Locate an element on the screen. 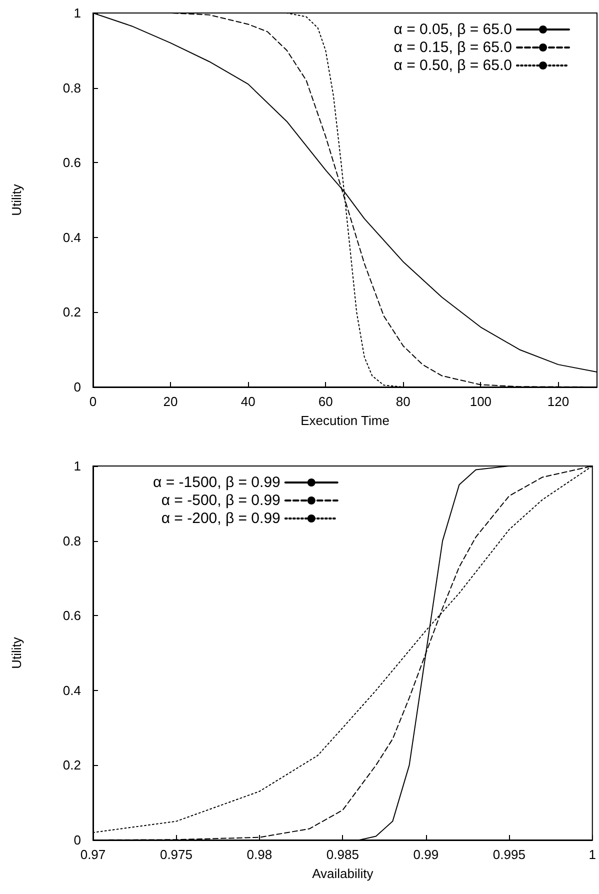 This screenshot has width=599, height=894. legend-label: α = -500, β = 0.99 is located at coordinates (220, 500).